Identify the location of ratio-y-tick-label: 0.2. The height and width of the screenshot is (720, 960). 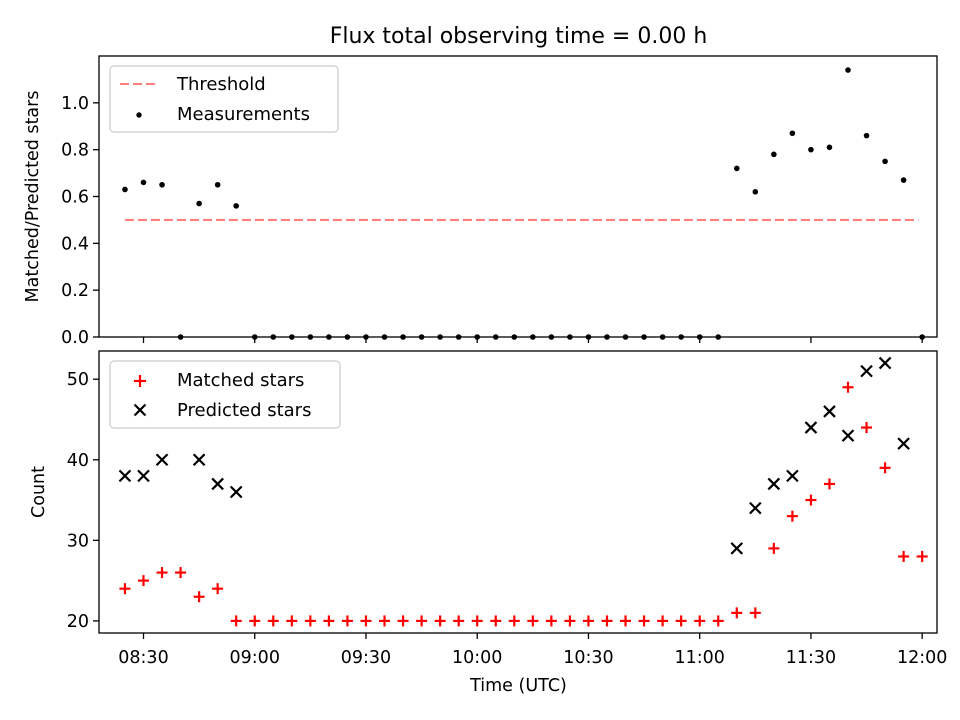
(75, 291).